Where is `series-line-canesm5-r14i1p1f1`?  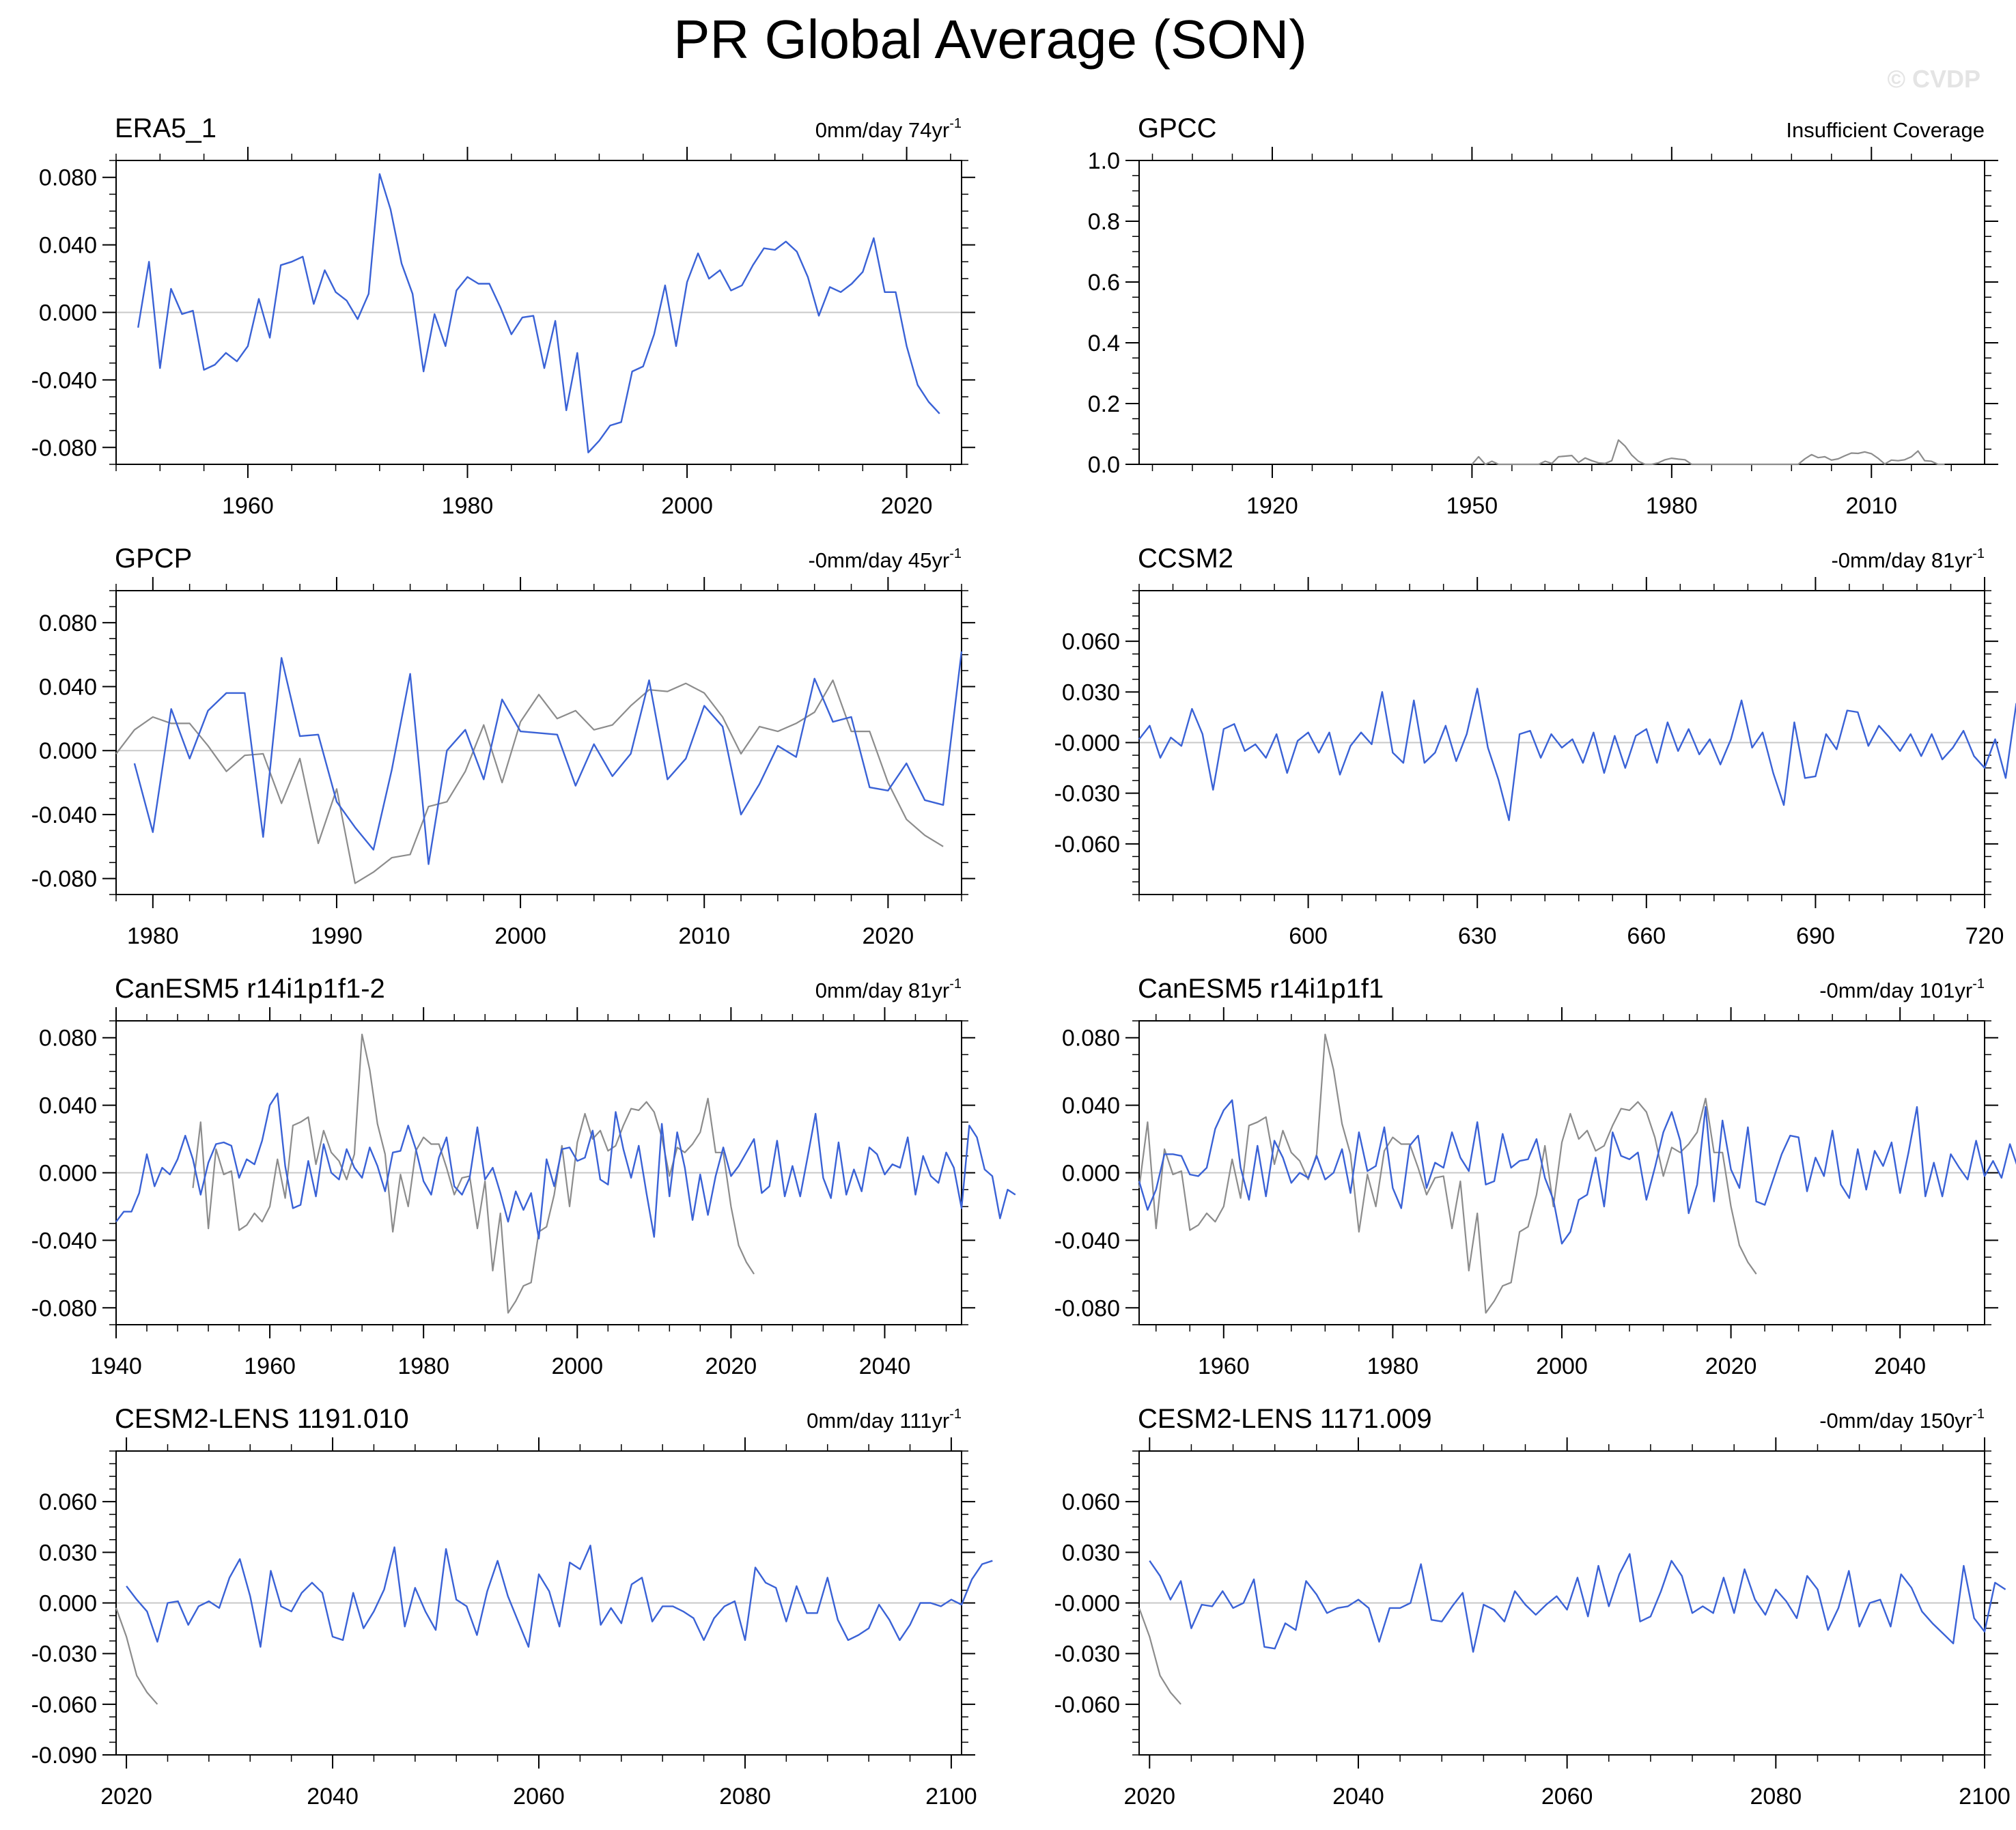 series-line-canesm5-r14i1p1f1 is located at coordinates (1577, 1172).